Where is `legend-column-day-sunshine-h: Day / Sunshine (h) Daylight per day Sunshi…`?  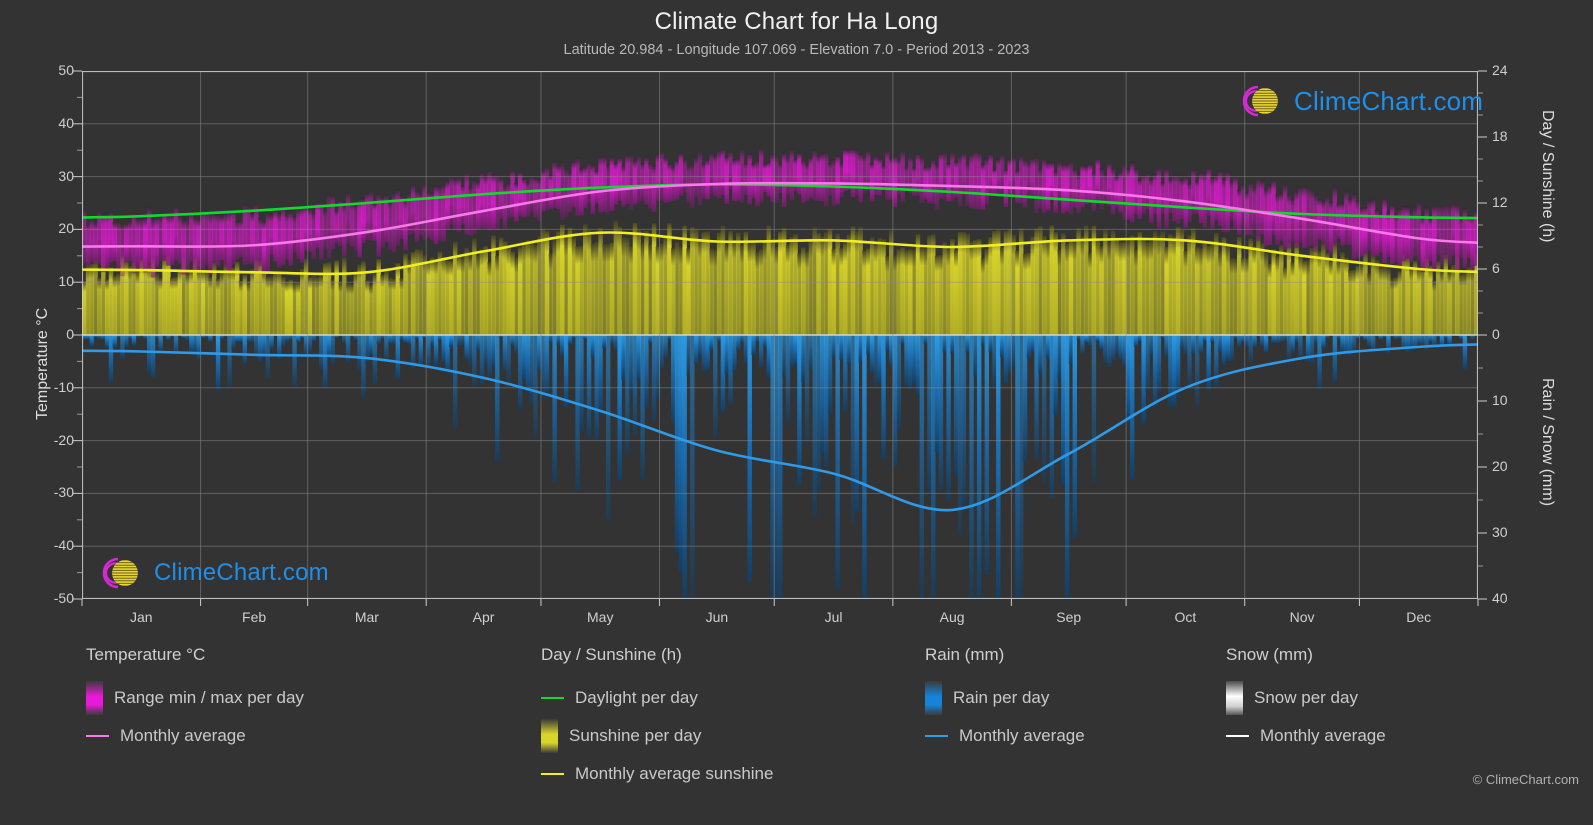
legend-column-day-sunshine-h: Day / Sunshine (h) Daylight per day Sunshi… is located at coordinates (657, 719).